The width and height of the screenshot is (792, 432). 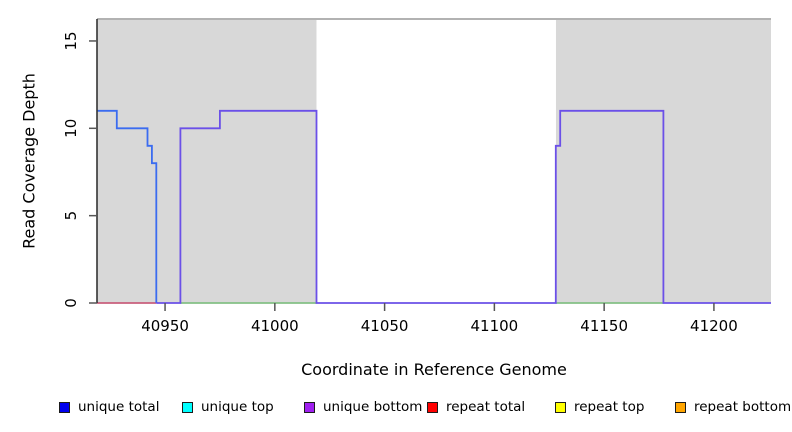 I want to click on legend-swatch-repeat-top, so click(x=560, y=407).